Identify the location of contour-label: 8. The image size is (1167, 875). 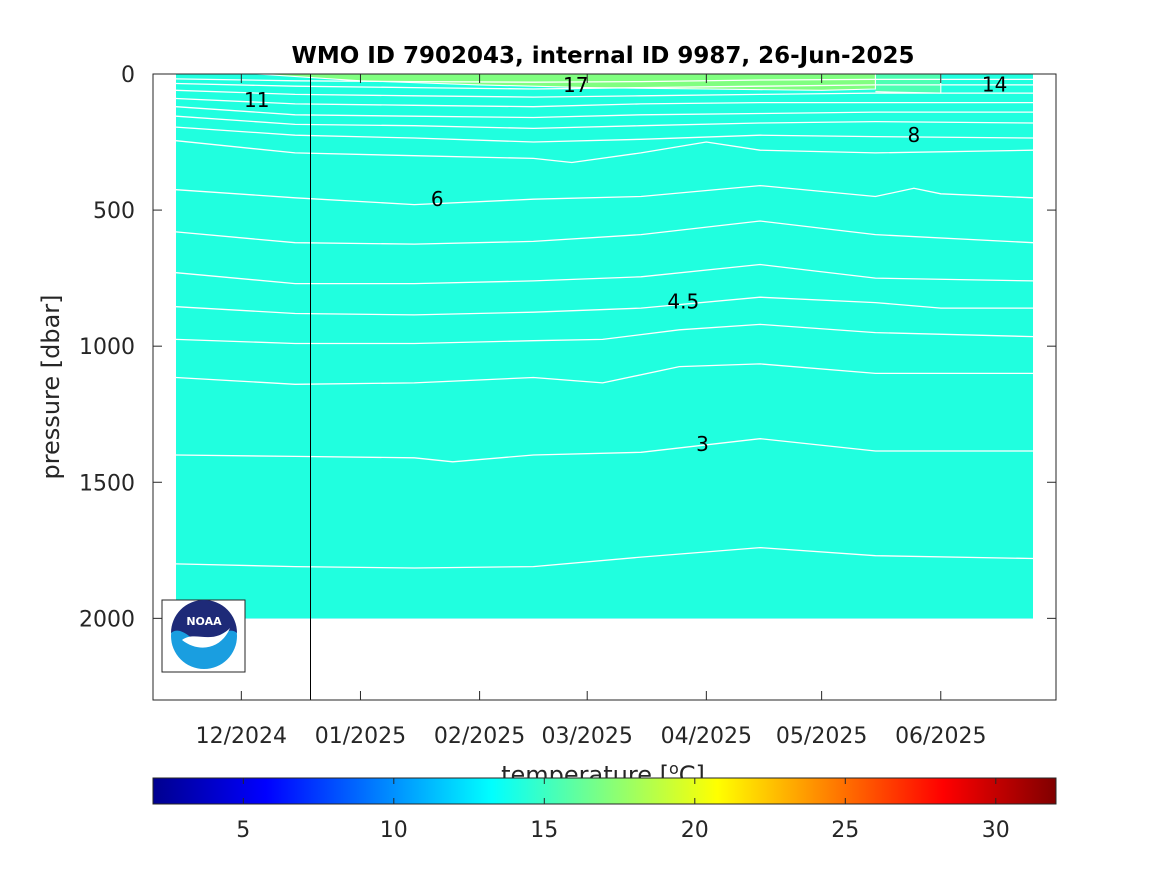
(914, 135).